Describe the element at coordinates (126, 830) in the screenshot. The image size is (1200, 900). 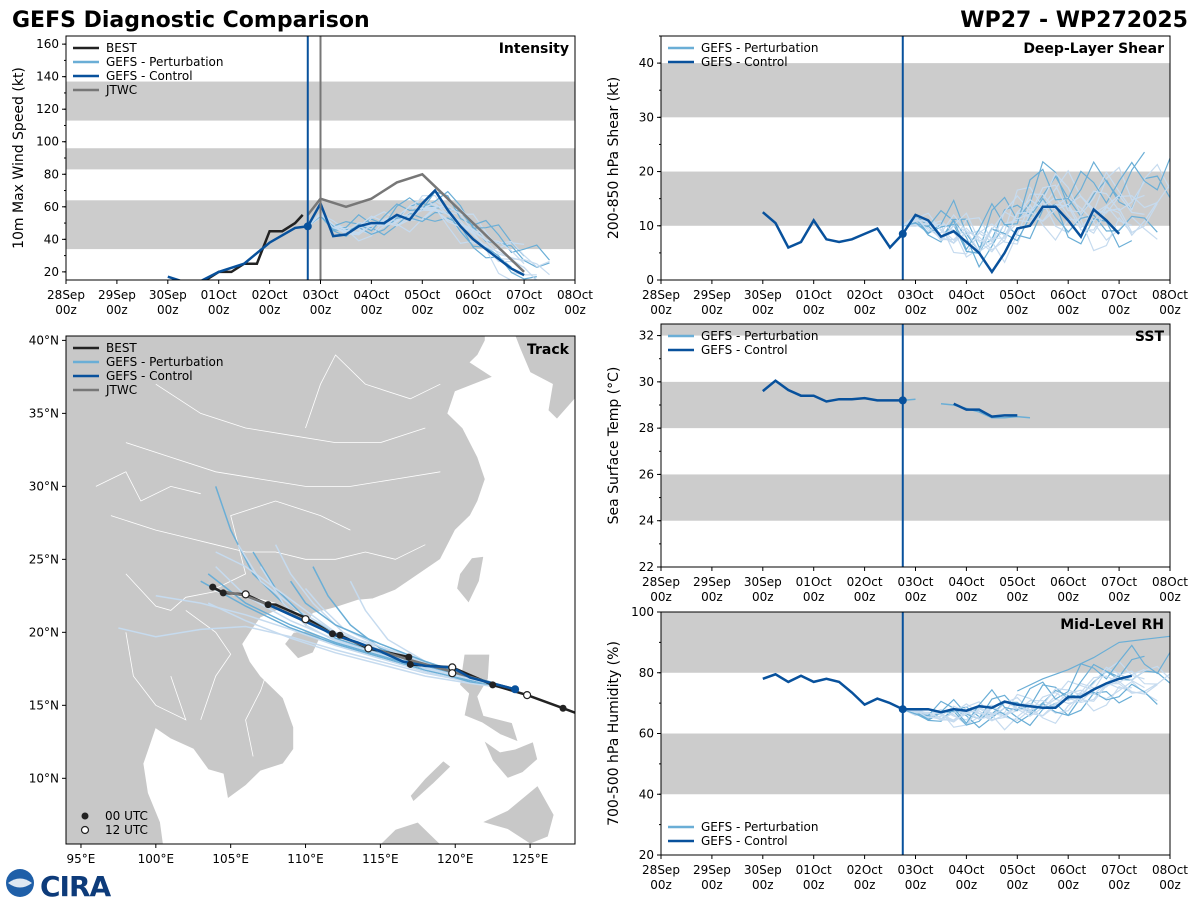
I see `legend-label: 12 UTC` at that location.